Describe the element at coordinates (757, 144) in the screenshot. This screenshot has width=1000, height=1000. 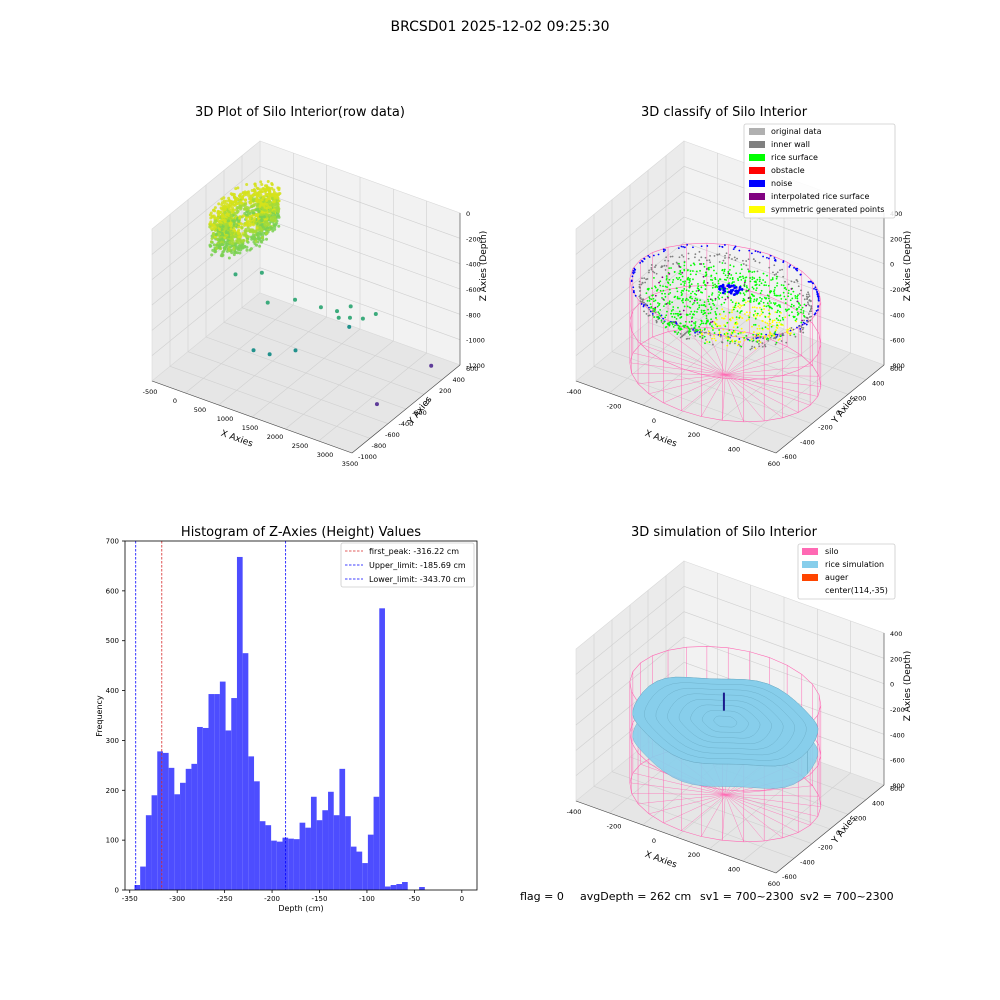
I see `legend-swatch-inner-wall` at that location.